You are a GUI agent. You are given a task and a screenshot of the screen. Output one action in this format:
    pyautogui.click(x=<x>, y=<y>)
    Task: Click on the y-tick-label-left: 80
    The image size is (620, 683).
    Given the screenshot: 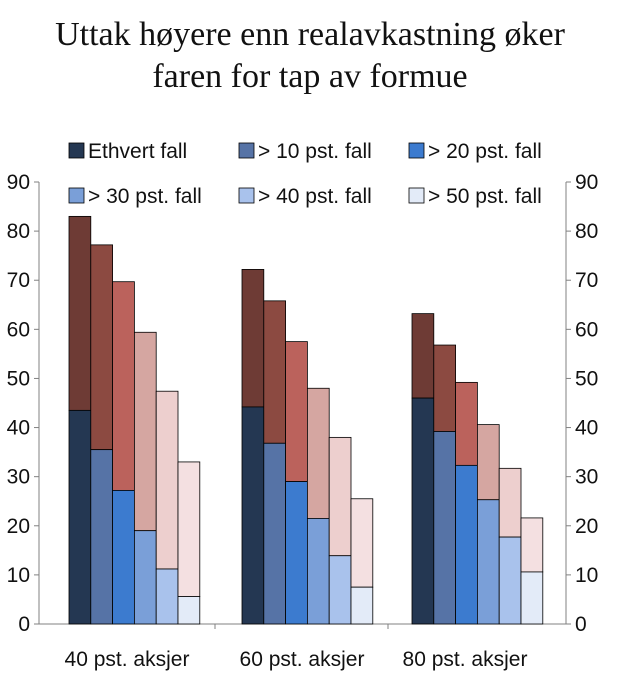 What is the action you would take?
    pyautogui.click(x=18, y=231)
    